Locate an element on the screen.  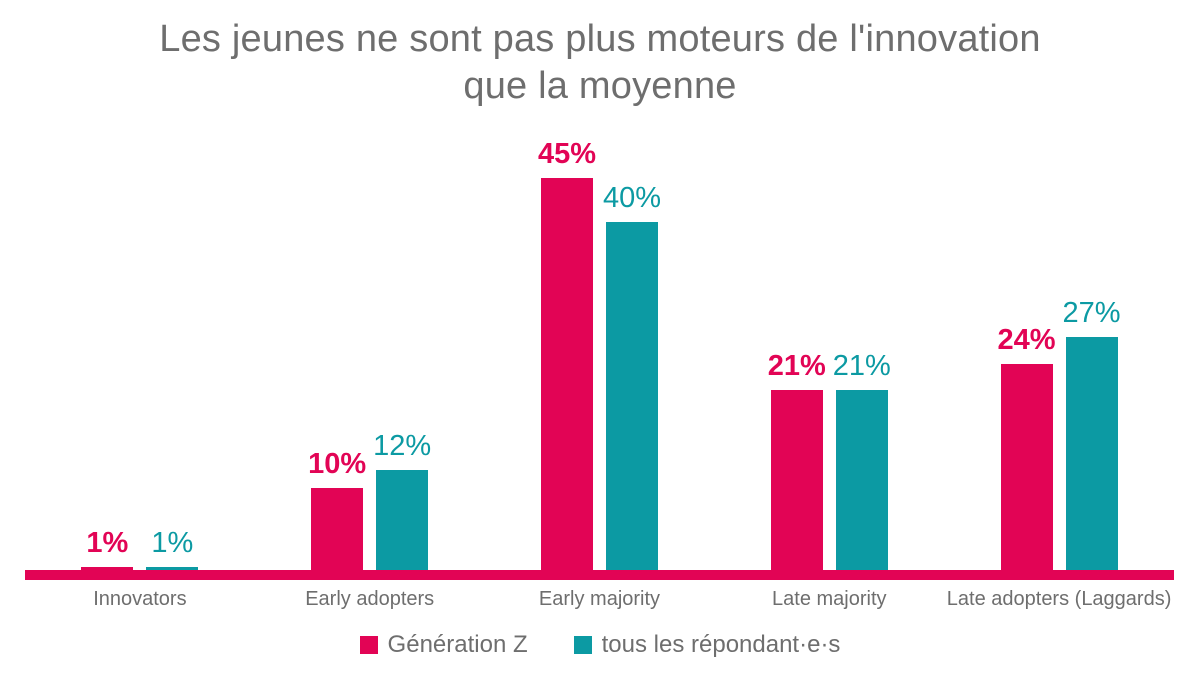
bar-group: 24% 27% is located at coordinates (1059, 371).